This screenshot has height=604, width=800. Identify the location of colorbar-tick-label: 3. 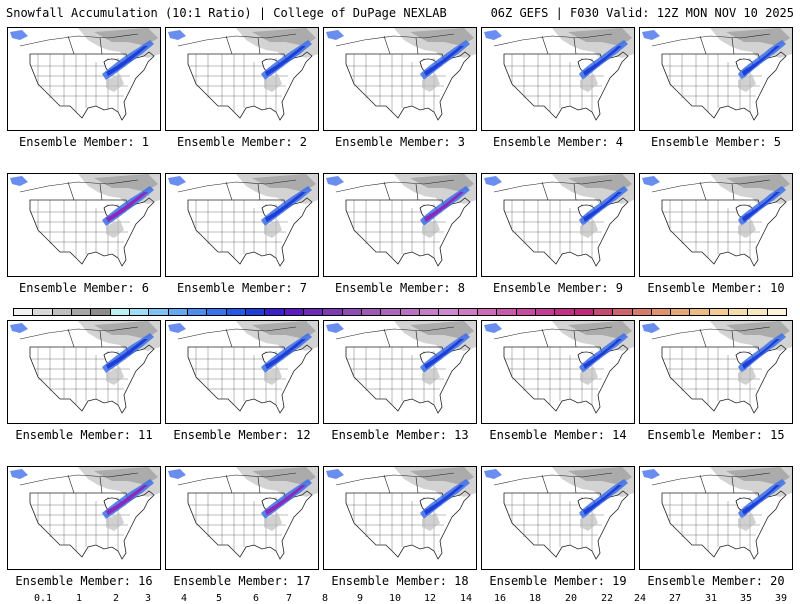
(148, 598).